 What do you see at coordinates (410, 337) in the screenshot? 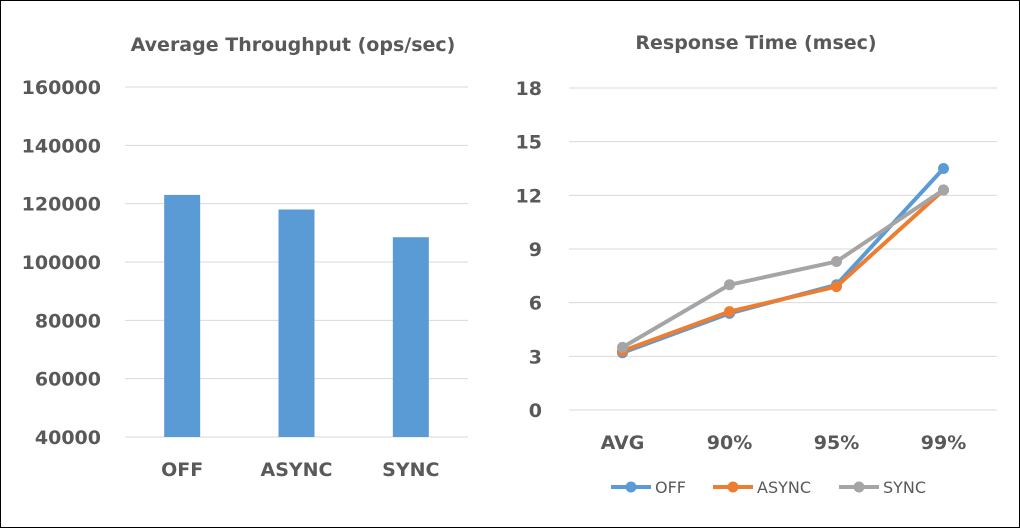
I see `bar-sync` at bounding box center [410, 337].